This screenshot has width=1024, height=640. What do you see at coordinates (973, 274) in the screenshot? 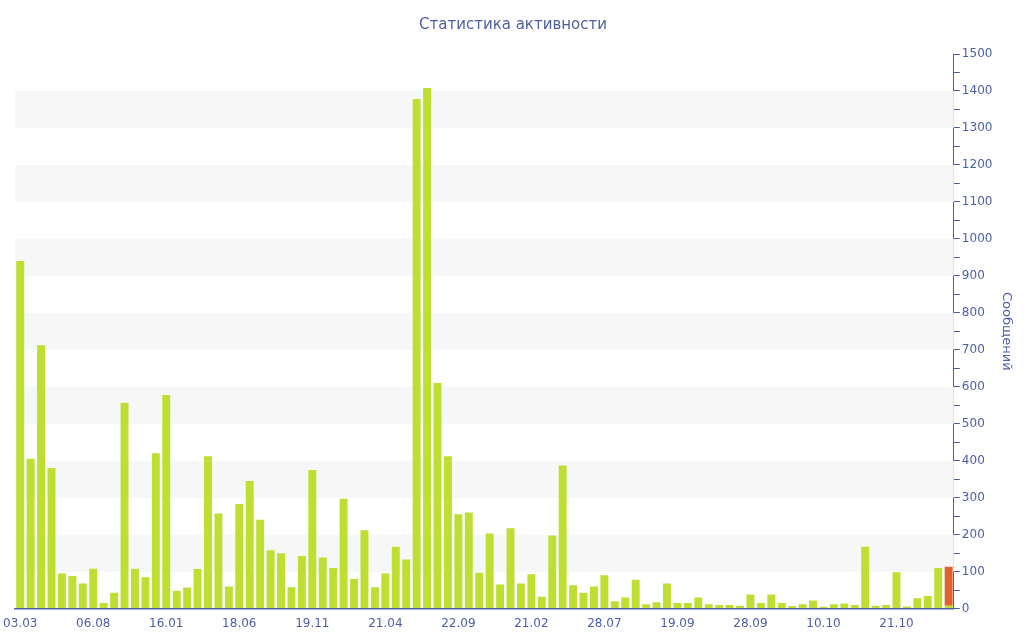
I see `y-tick-label: 900` at bounding box center [973, 274].